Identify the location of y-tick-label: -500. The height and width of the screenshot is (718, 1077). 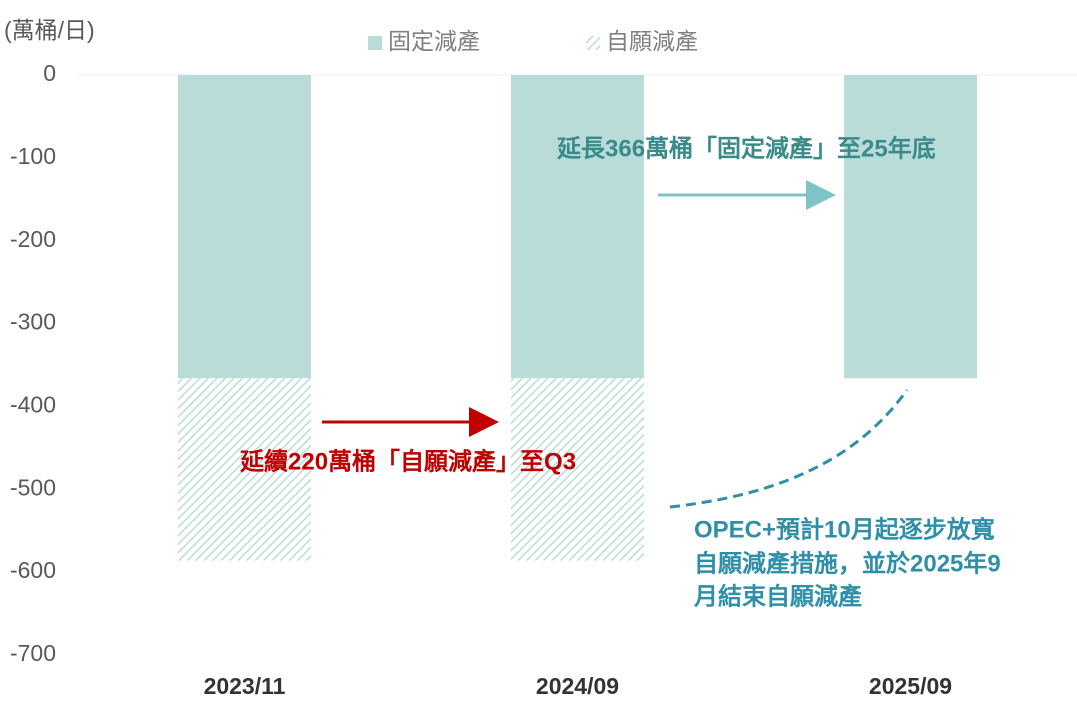
(33, 487).